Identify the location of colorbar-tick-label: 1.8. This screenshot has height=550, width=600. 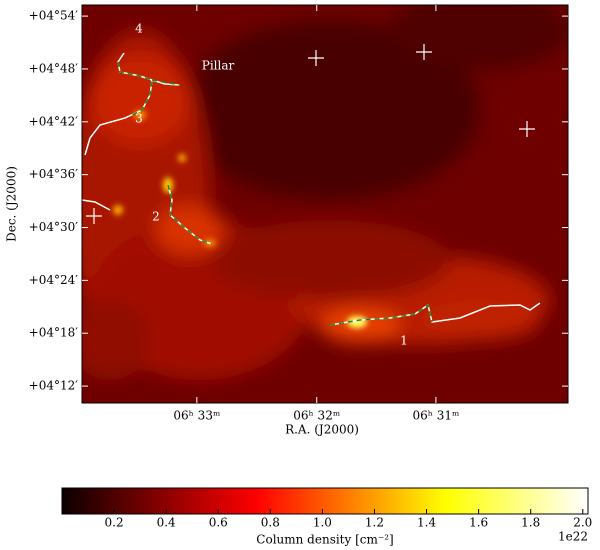
(530, 523).